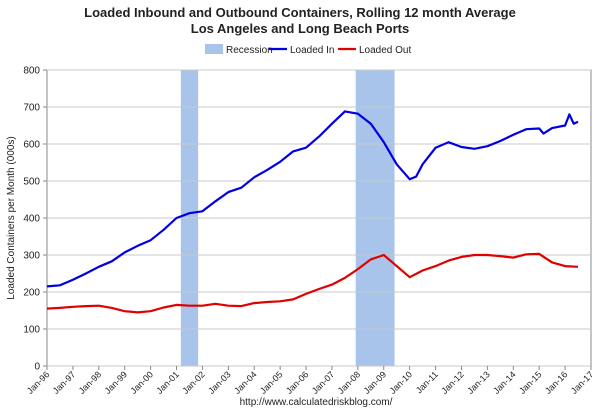 The width and height of the screenshot is (600, 415). I want to click on x-tick-label: Jan-01, so click(167, 382).